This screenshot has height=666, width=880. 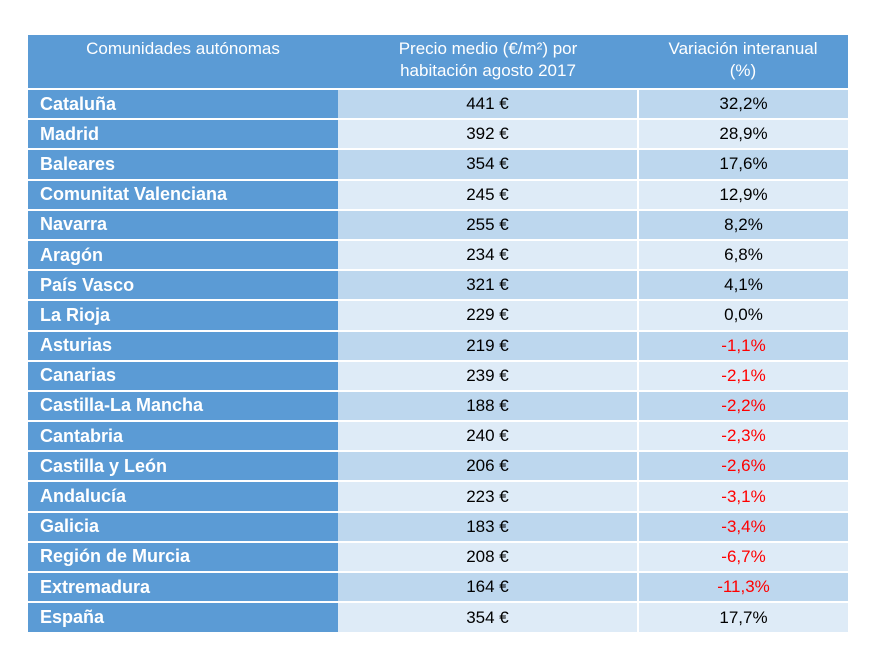 I want to click on table-row: Aragón 234 €6,8%, so click(x=438, y=254).